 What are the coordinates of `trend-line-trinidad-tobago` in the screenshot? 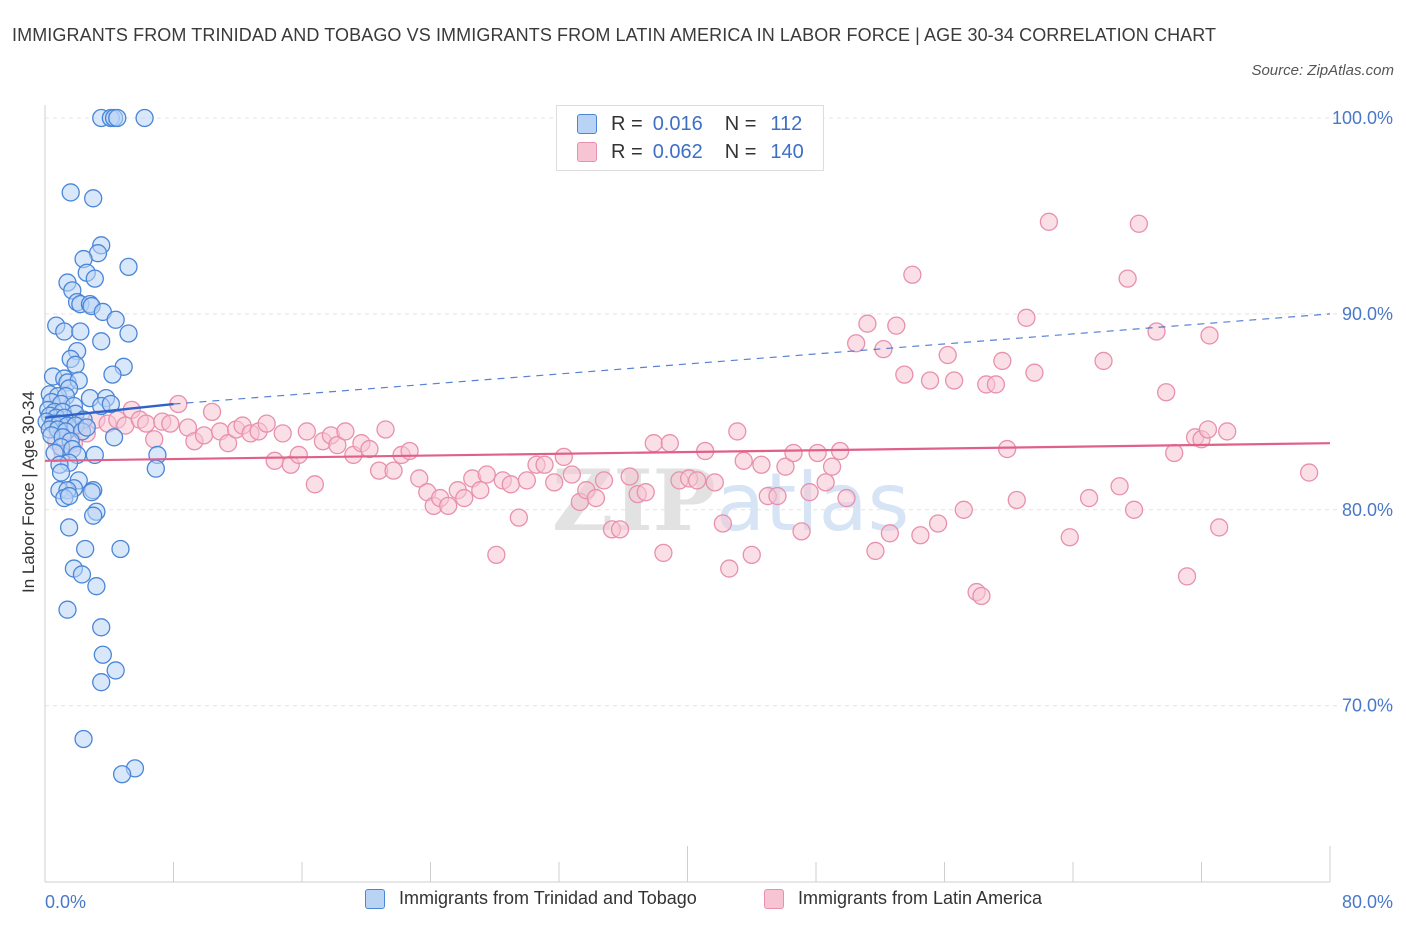 It's located at (109, 410).